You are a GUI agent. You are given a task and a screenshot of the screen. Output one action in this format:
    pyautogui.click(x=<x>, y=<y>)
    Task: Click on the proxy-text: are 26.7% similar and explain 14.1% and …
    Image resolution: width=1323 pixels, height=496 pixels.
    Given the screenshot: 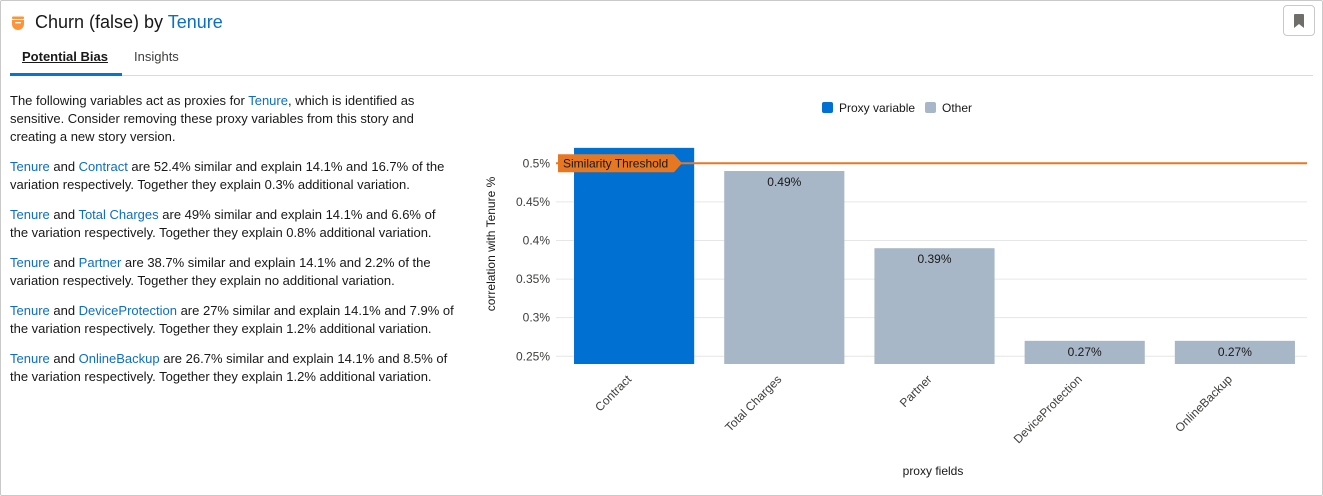 What is the action you would take?
    pyautogui.click(x=229, y=367)
    